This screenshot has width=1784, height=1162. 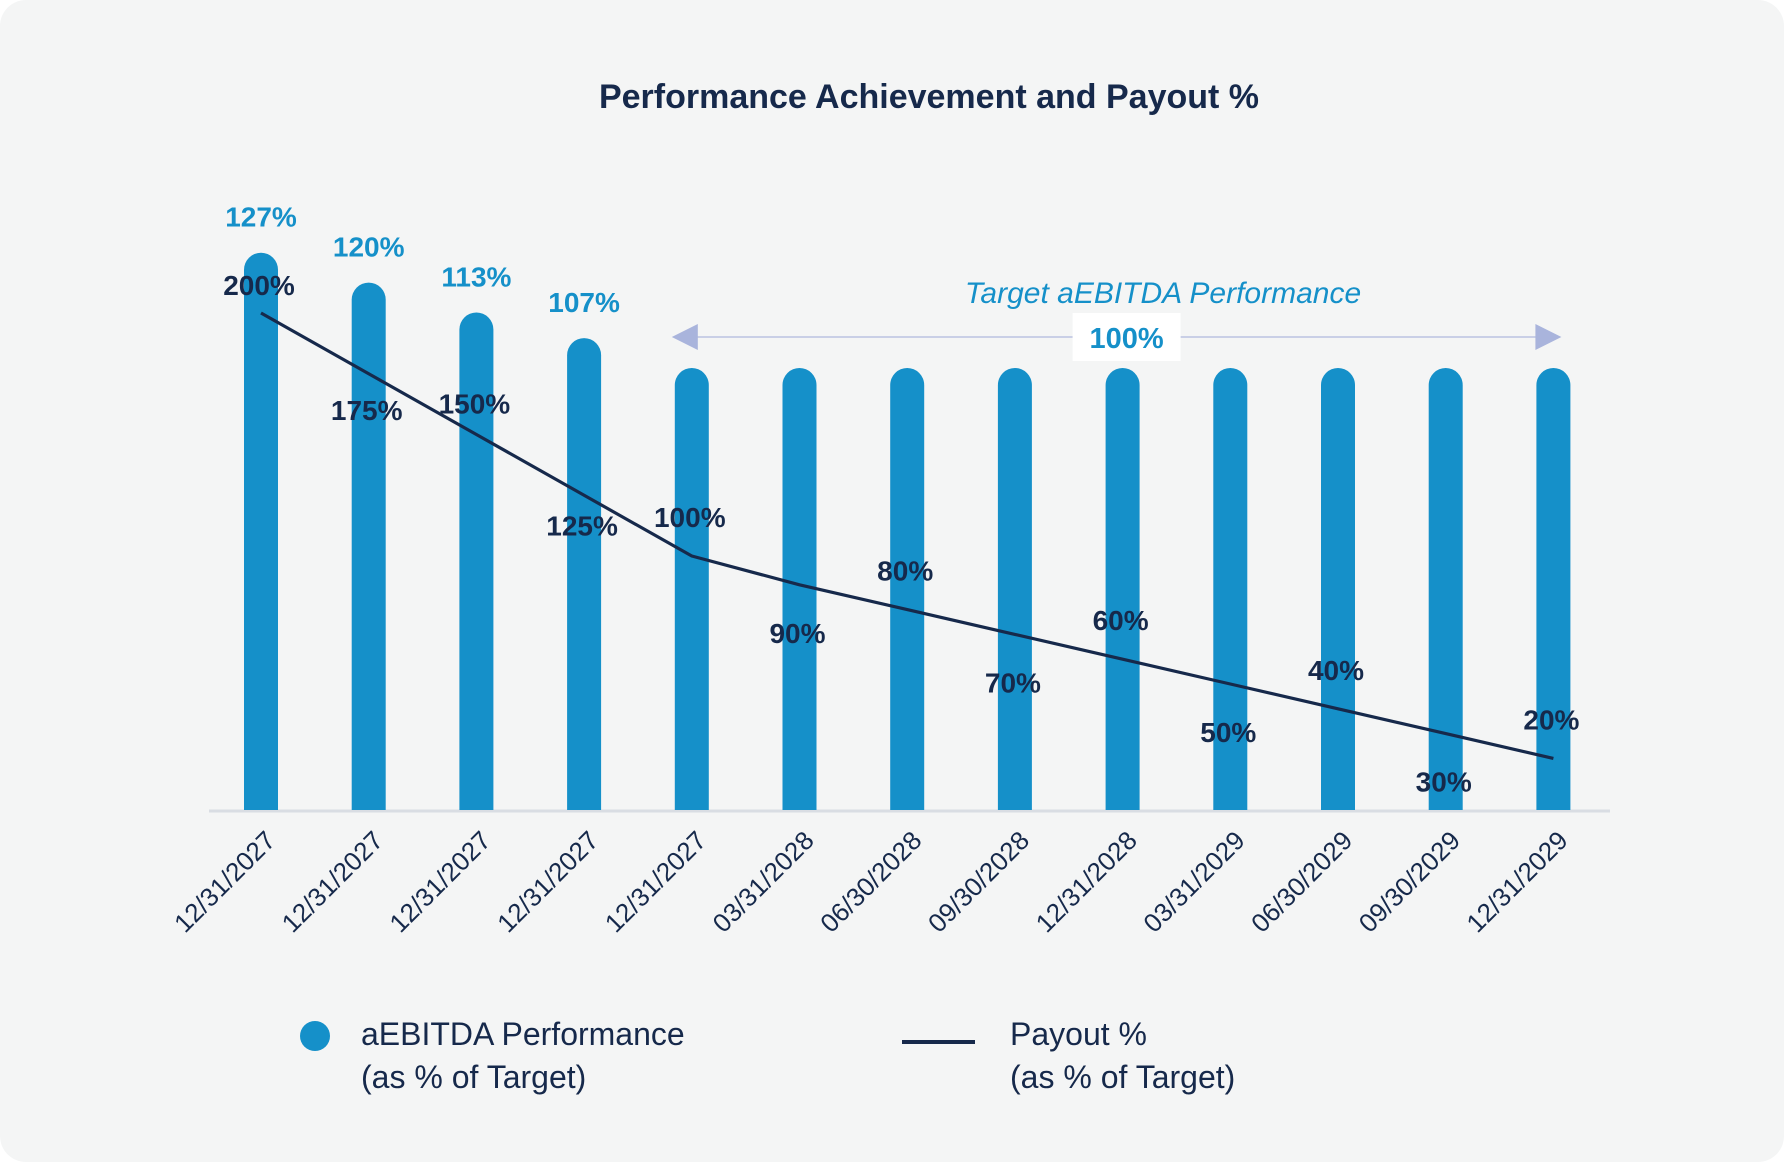 What do you see at coordinates (439, 881) in the screenshot?
I see `x-tick-label-3: 12/31/2027` at bounding box center [439, 881].